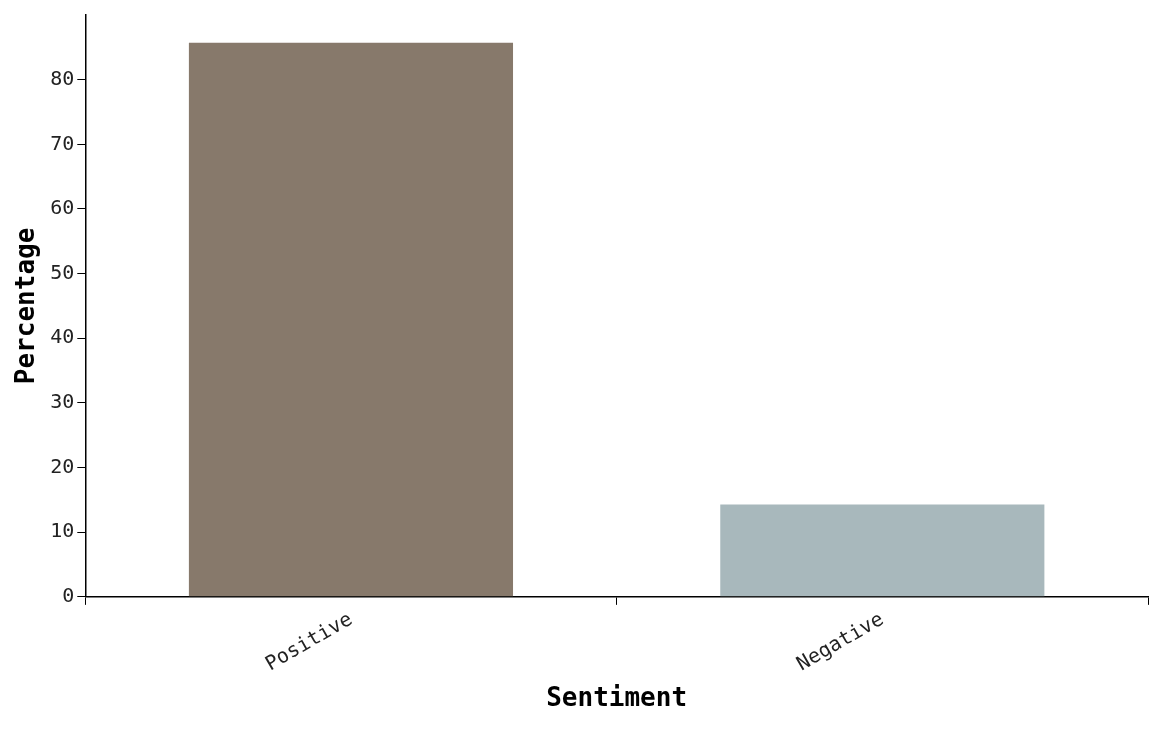 This screenshot has height=729, width=1150. What do you see at coordinates (62, 207) in the screenshot?
I see `y-tick-label: 60` at bounding box center [62, 207].